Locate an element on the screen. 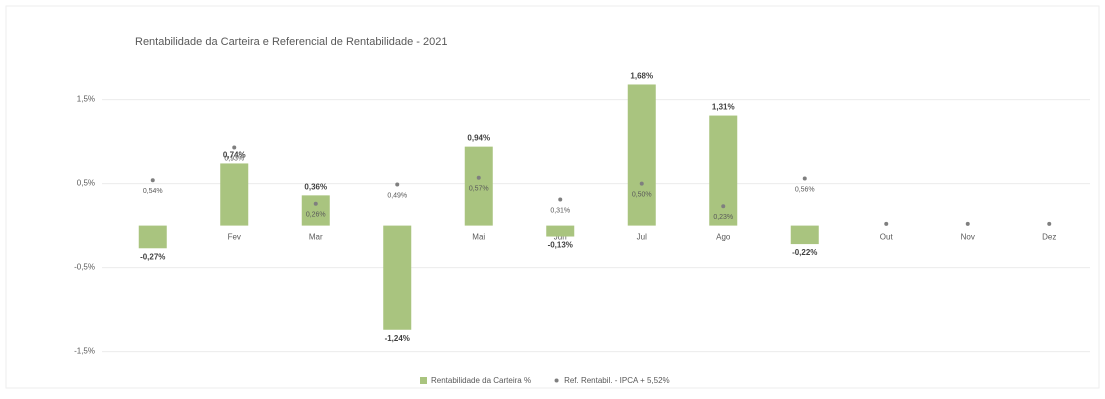 This screenshot has height=399, width=1105. dot-value-label: 0,50% is located at coordinates (642, 194).